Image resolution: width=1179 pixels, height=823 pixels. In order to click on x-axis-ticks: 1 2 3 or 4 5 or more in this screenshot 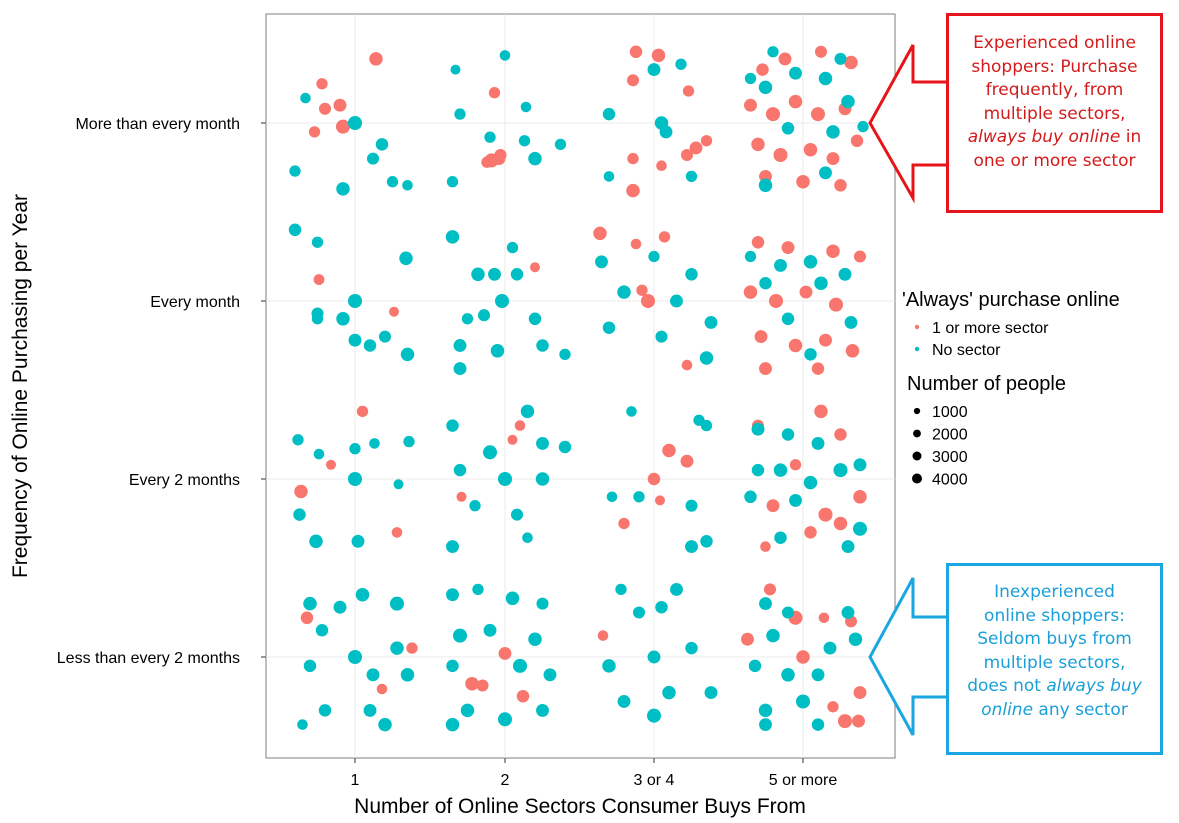, I will do `click(594, 773)`.